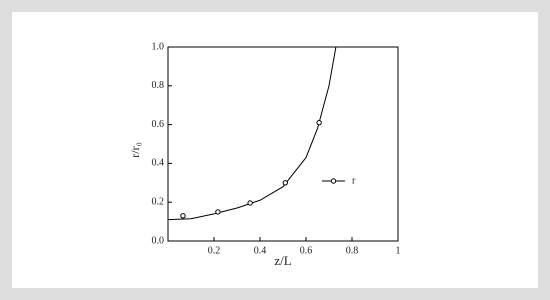 This screenshot has width=550, height=300. What do you see at coordinates (158, 124) in the screenshot?
I see `y-tick-label: 0.6` at bounding box center [158, 124].